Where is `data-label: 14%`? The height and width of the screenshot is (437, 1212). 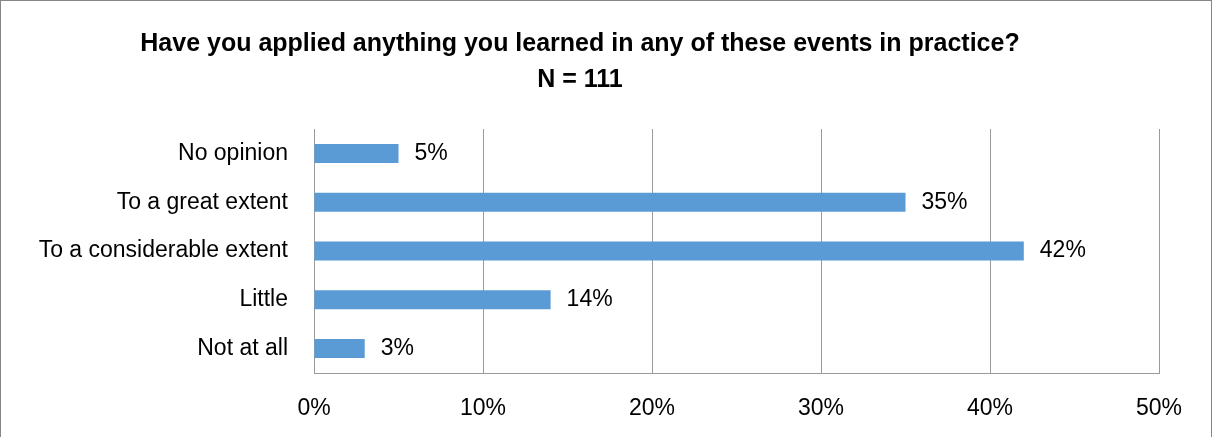
data-label: 14% is located at coordinates (589, 298).